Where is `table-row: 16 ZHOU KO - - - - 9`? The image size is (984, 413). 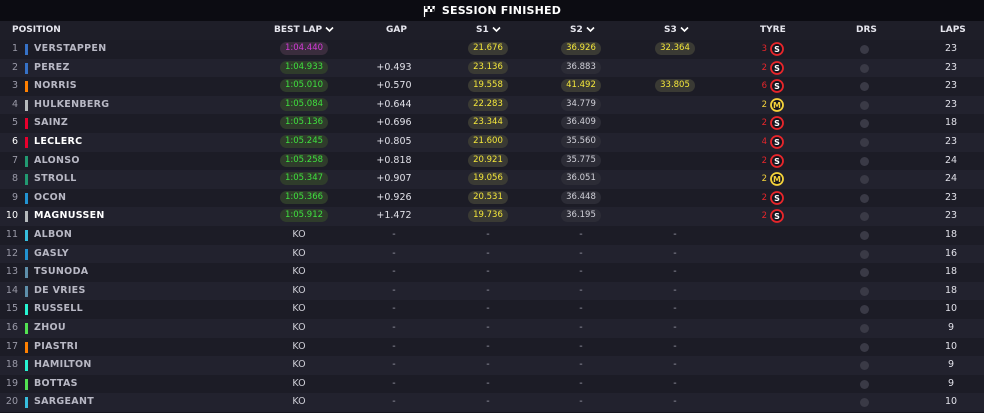
table-row: 16 ZHOU KO - - - - 9 is located at coordinates (492, 328).